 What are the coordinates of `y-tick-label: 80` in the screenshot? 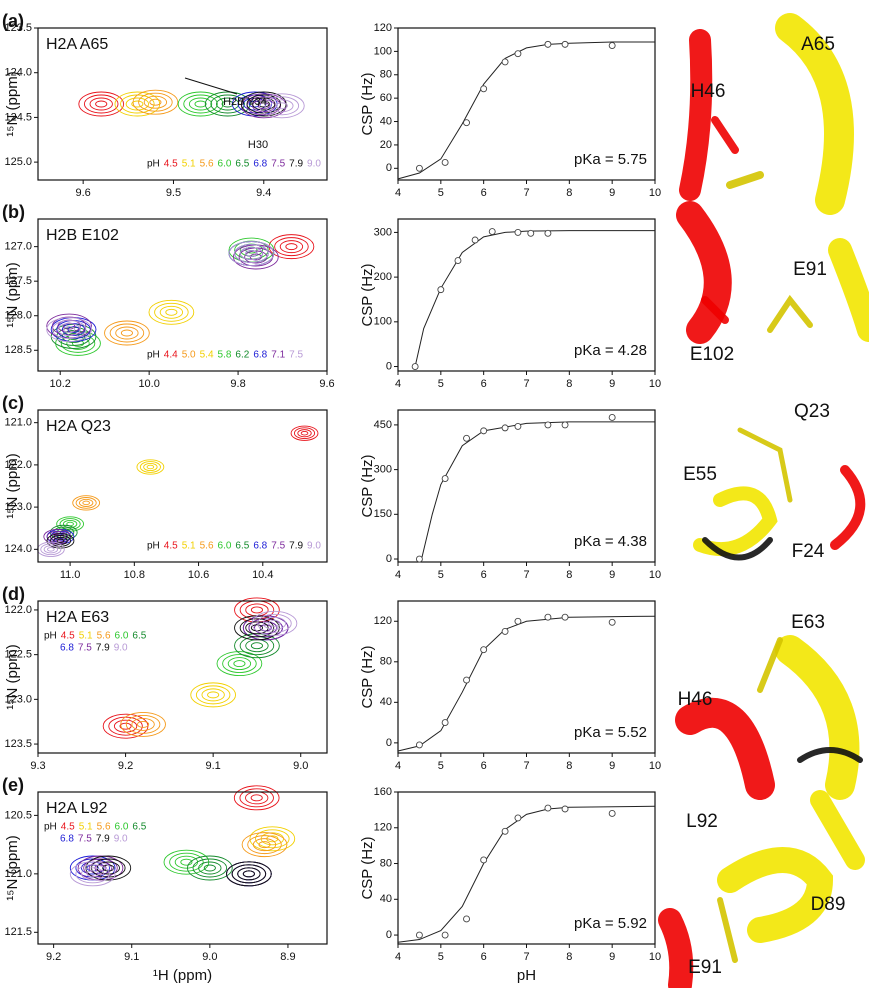 It's located at (386, 662).